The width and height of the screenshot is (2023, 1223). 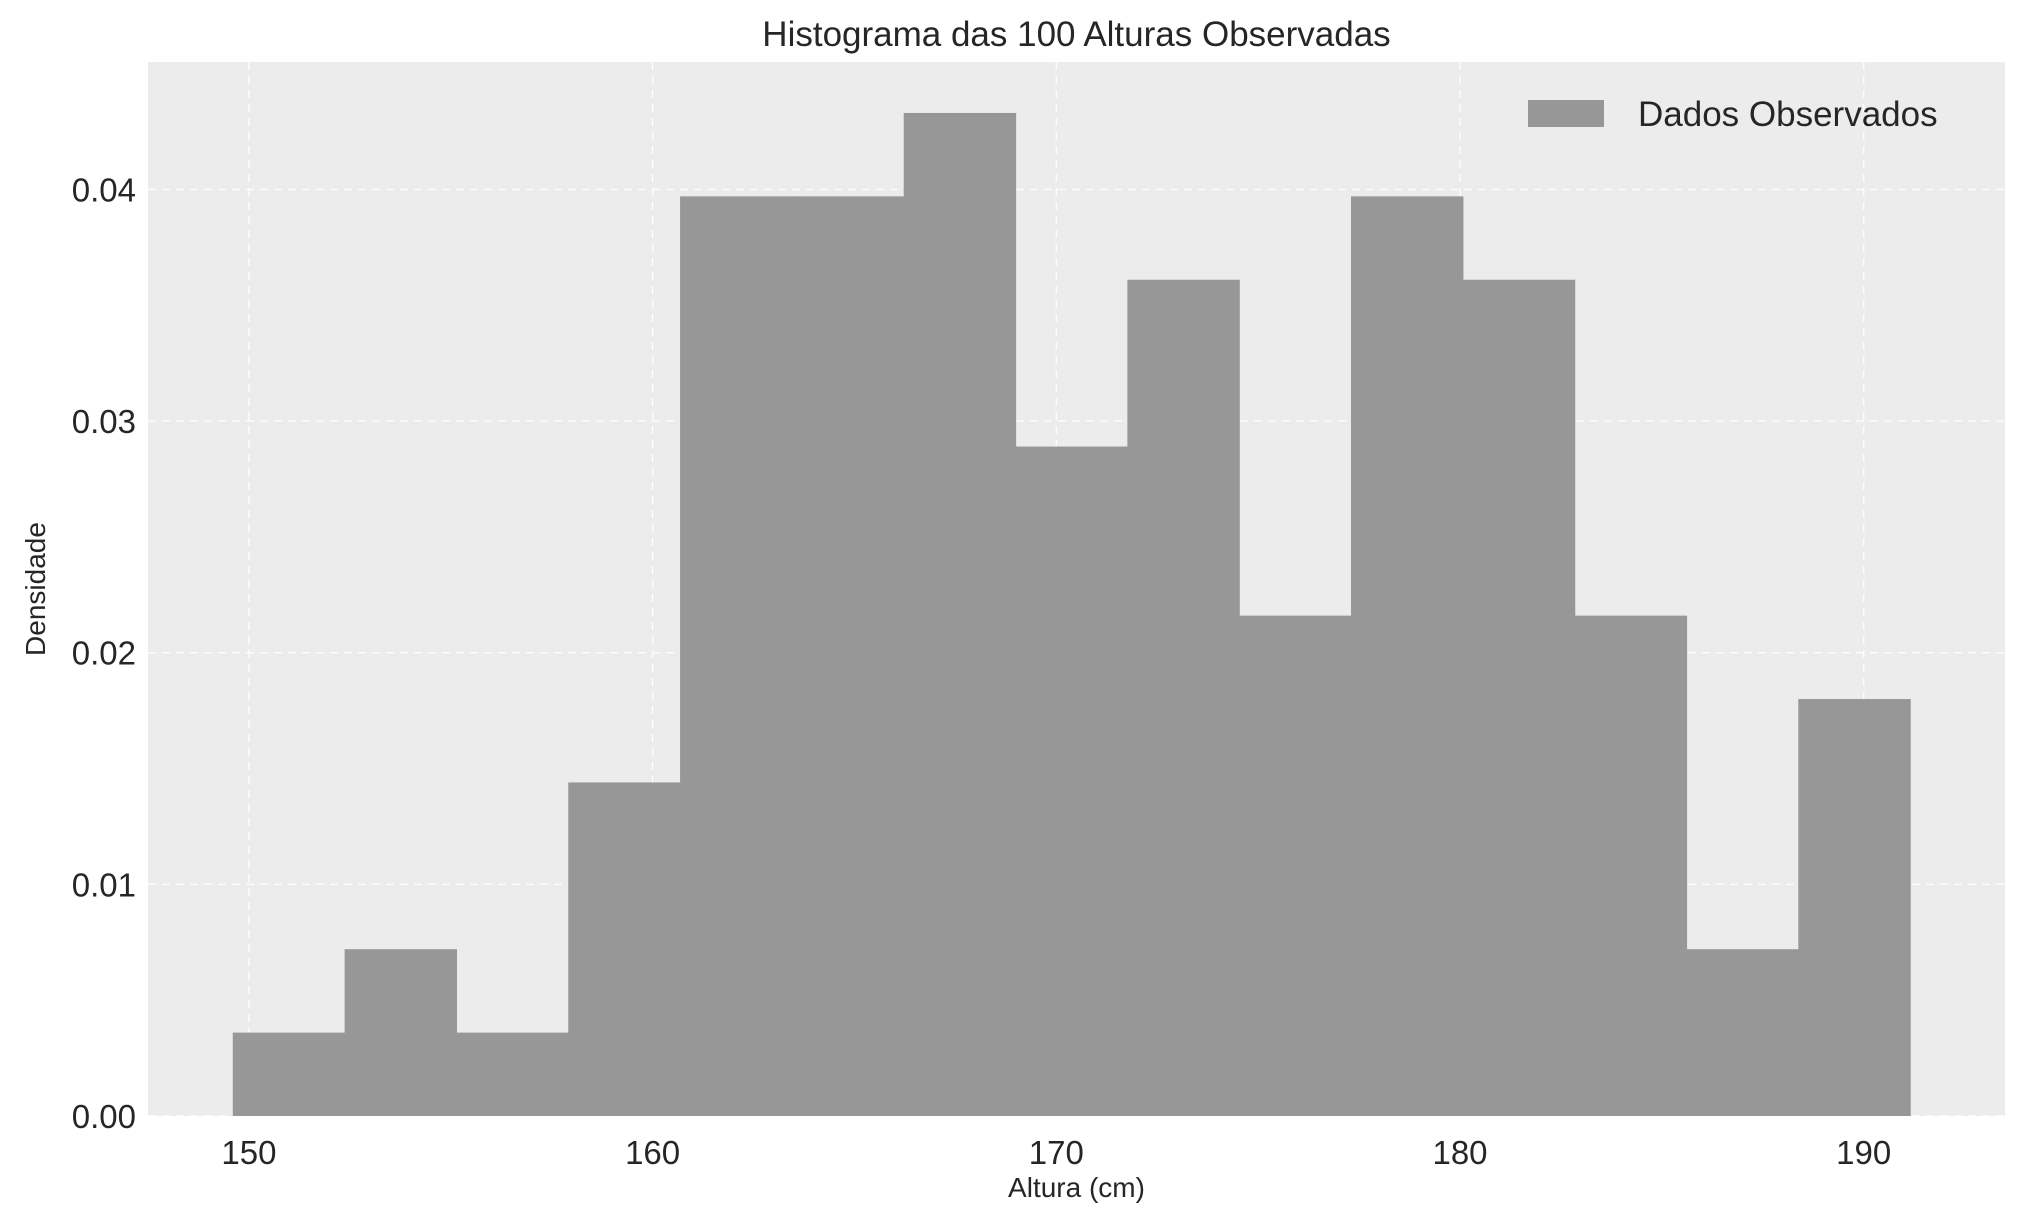 I want to click on x-tick-label: 170, so click(x=1056, y=1152).